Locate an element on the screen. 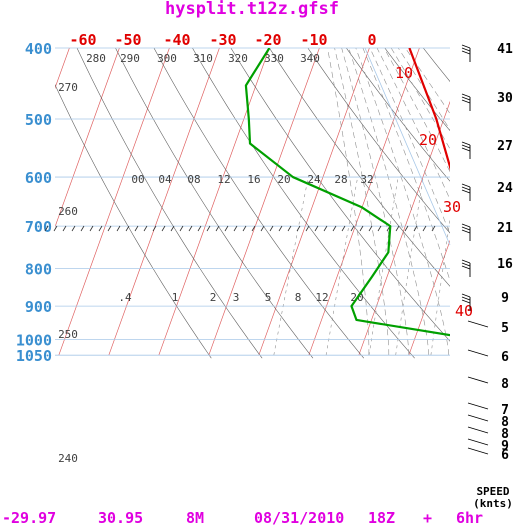 Image resolution: width=516 pixels, height=527 pixels. footer-cycle: 18Z is located at coordinates (381, 518).